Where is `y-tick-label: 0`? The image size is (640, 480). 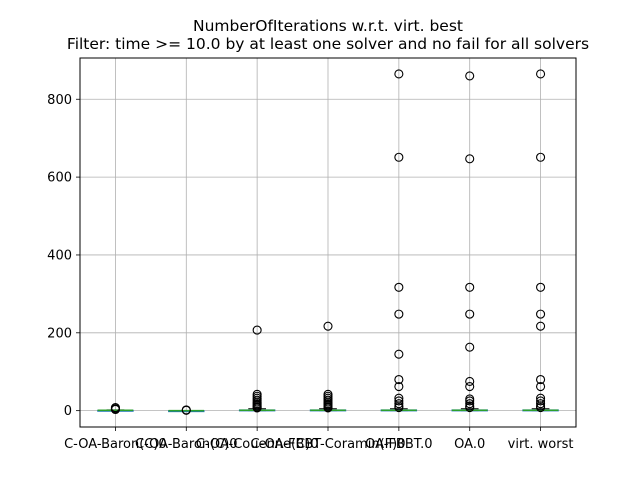 y-tick-label: 0 is located at coordinates (68, 411).